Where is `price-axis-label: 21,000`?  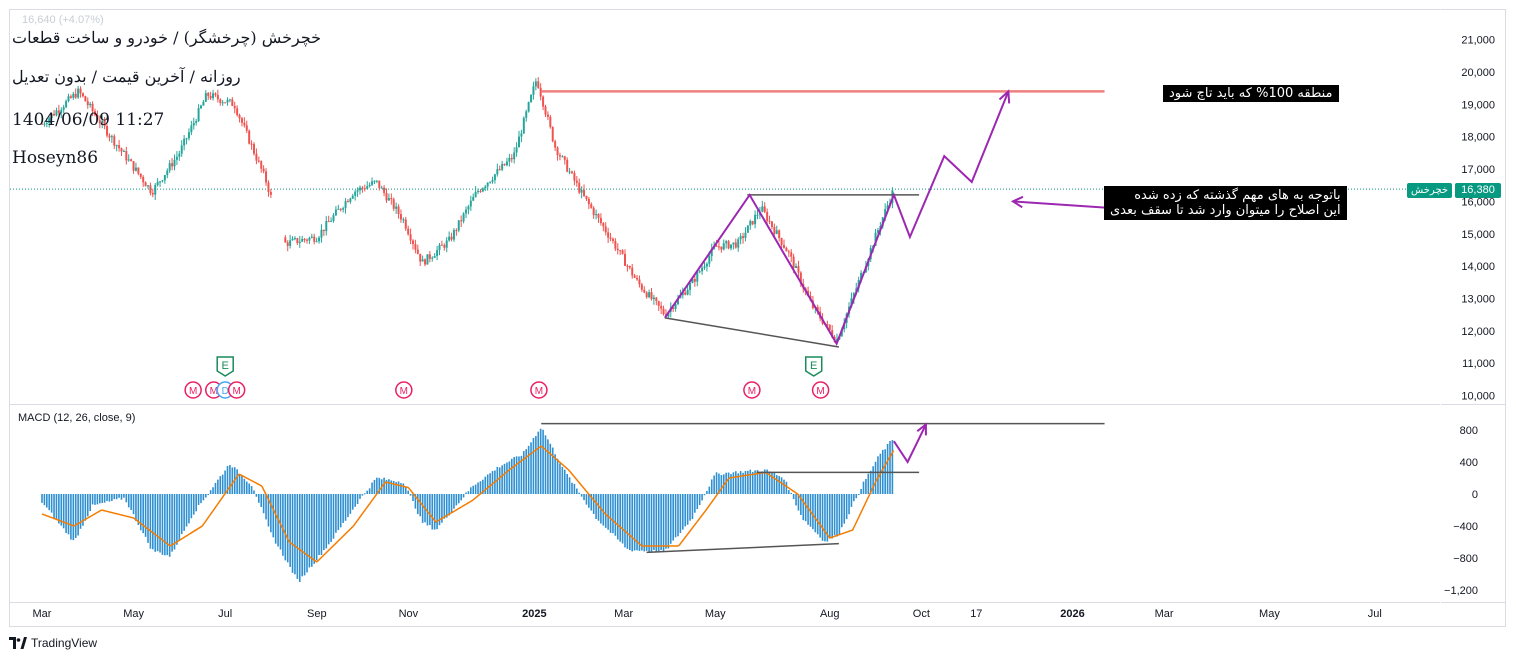
price-axis-label: 21,000 is located at coordinates (1478, 41).